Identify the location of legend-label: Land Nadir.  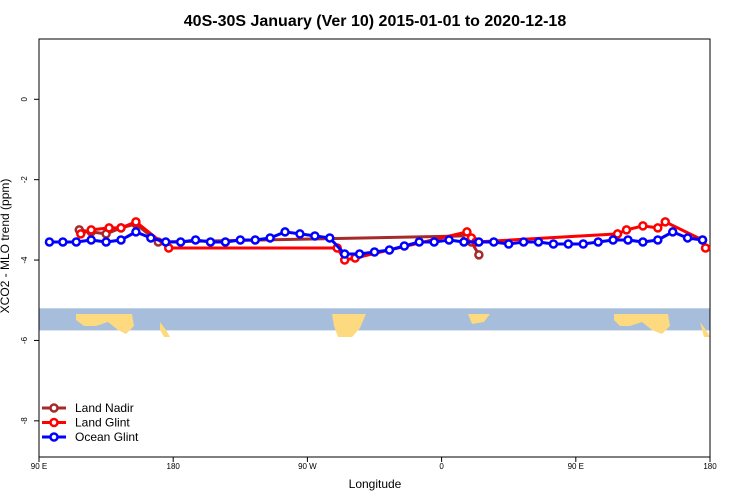
(104, 408).